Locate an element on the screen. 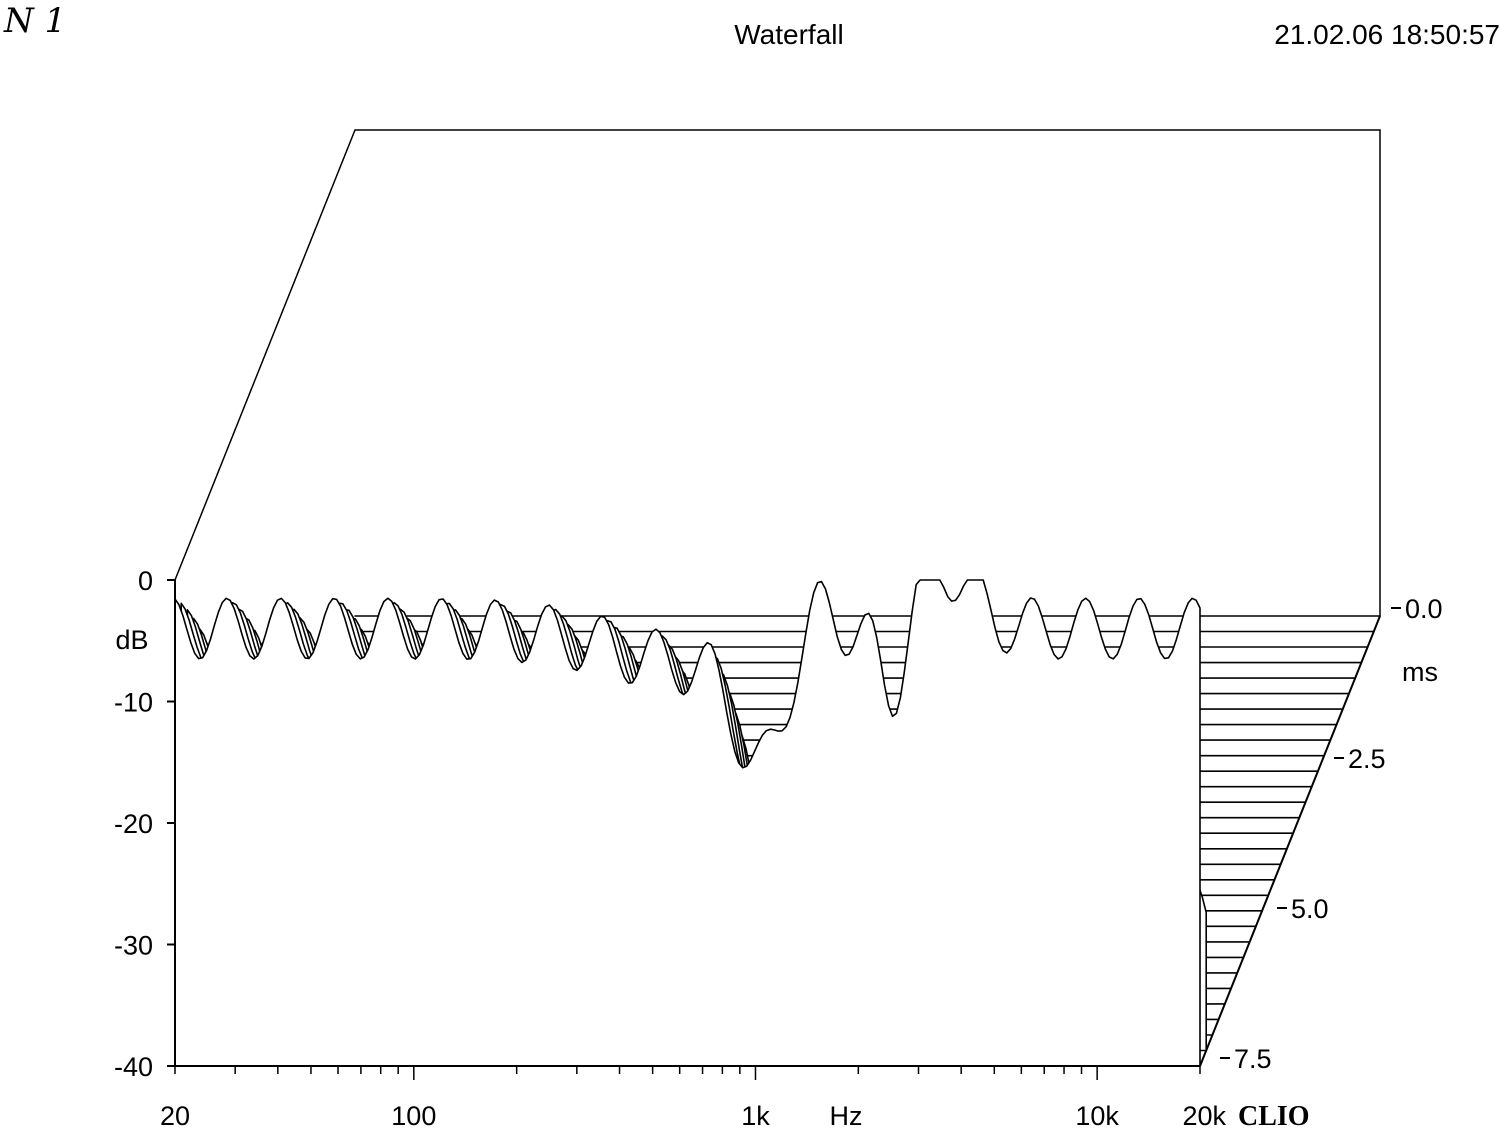  x-tick-label: 20k is located at coordinates (1204, 1116).